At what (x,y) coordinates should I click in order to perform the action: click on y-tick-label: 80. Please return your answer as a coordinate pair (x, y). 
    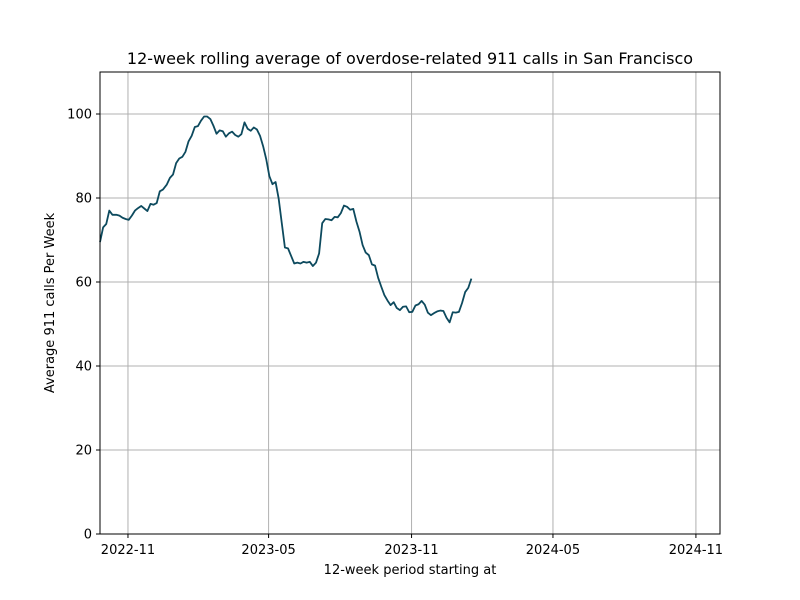
    Looking at the image, I should click on (83, 199).